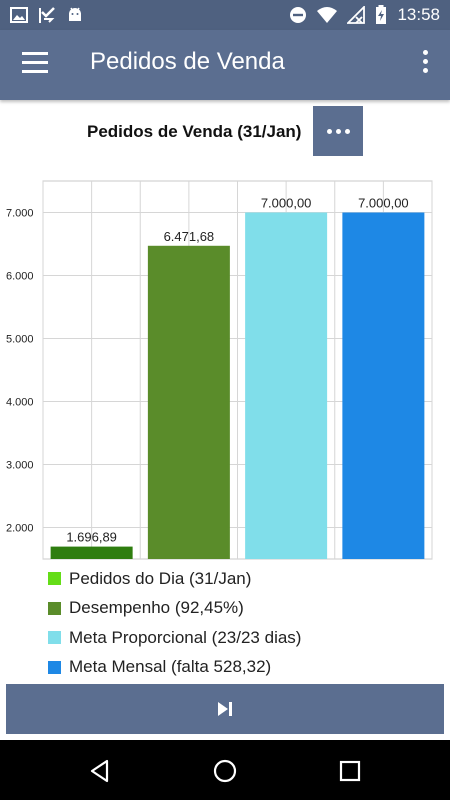 This screenshot has height=800, width=450. I want to click on next-button, so click(225, 709).